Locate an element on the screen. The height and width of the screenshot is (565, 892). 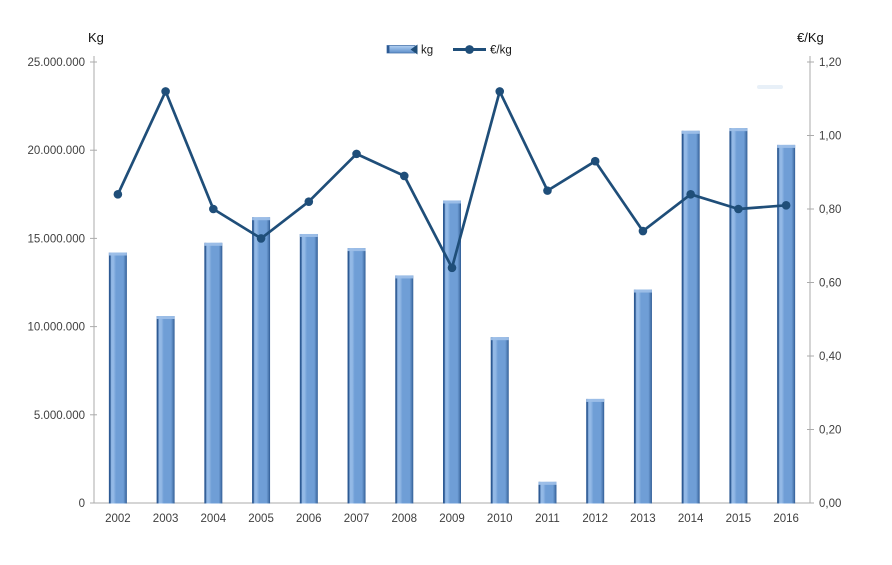
bar-2007 is located at coordinates (356, 376).